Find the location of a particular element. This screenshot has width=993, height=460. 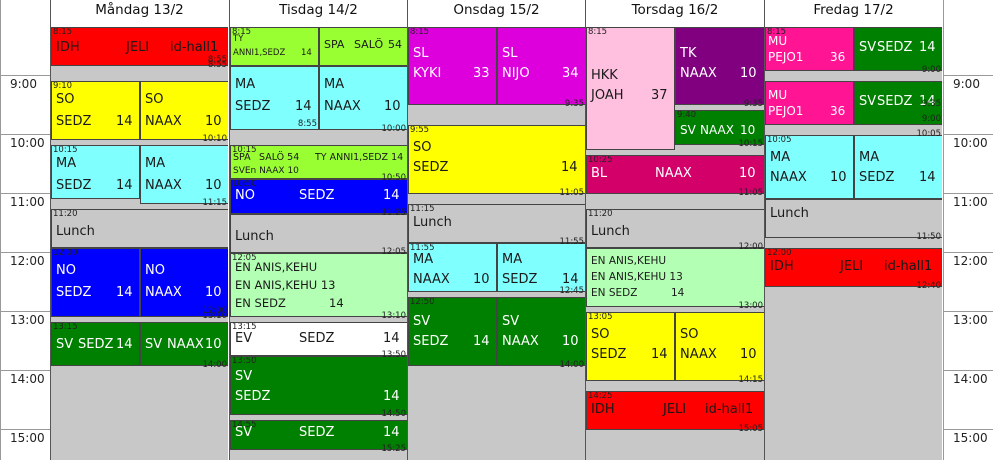

lesson-text: SALÖ 54 is located at coordinates (279, 157).